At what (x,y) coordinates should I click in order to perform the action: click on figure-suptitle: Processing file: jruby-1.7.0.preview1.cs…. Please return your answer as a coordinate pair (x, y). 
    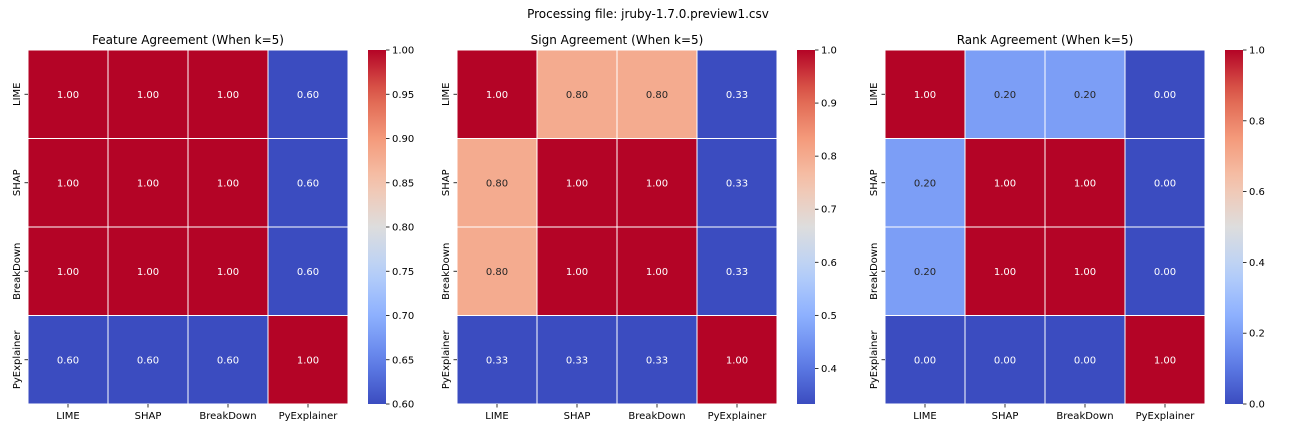
    Looking at the image, I should click on (648, 14).